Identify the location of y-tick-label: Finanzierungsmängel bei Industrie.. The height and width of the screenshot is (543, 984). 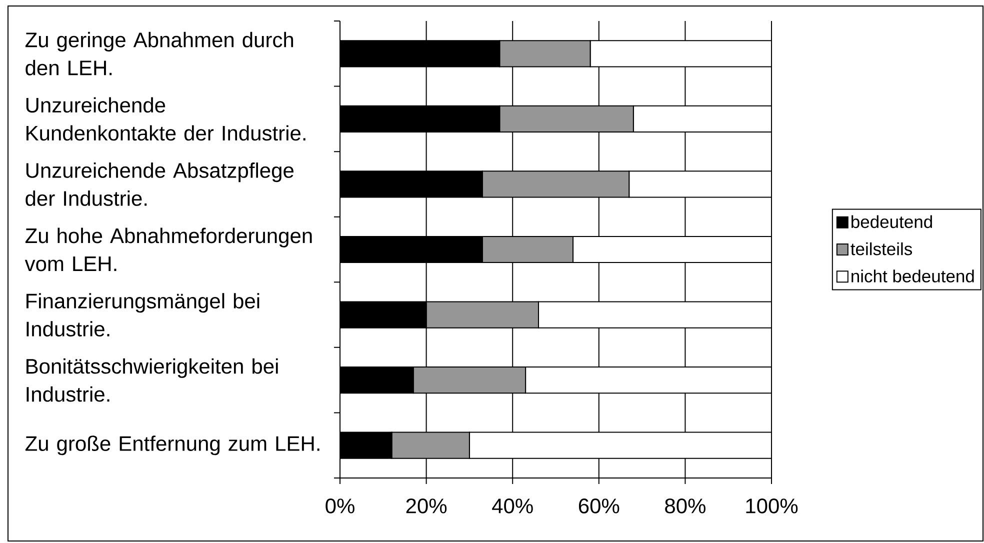
(143, 314).